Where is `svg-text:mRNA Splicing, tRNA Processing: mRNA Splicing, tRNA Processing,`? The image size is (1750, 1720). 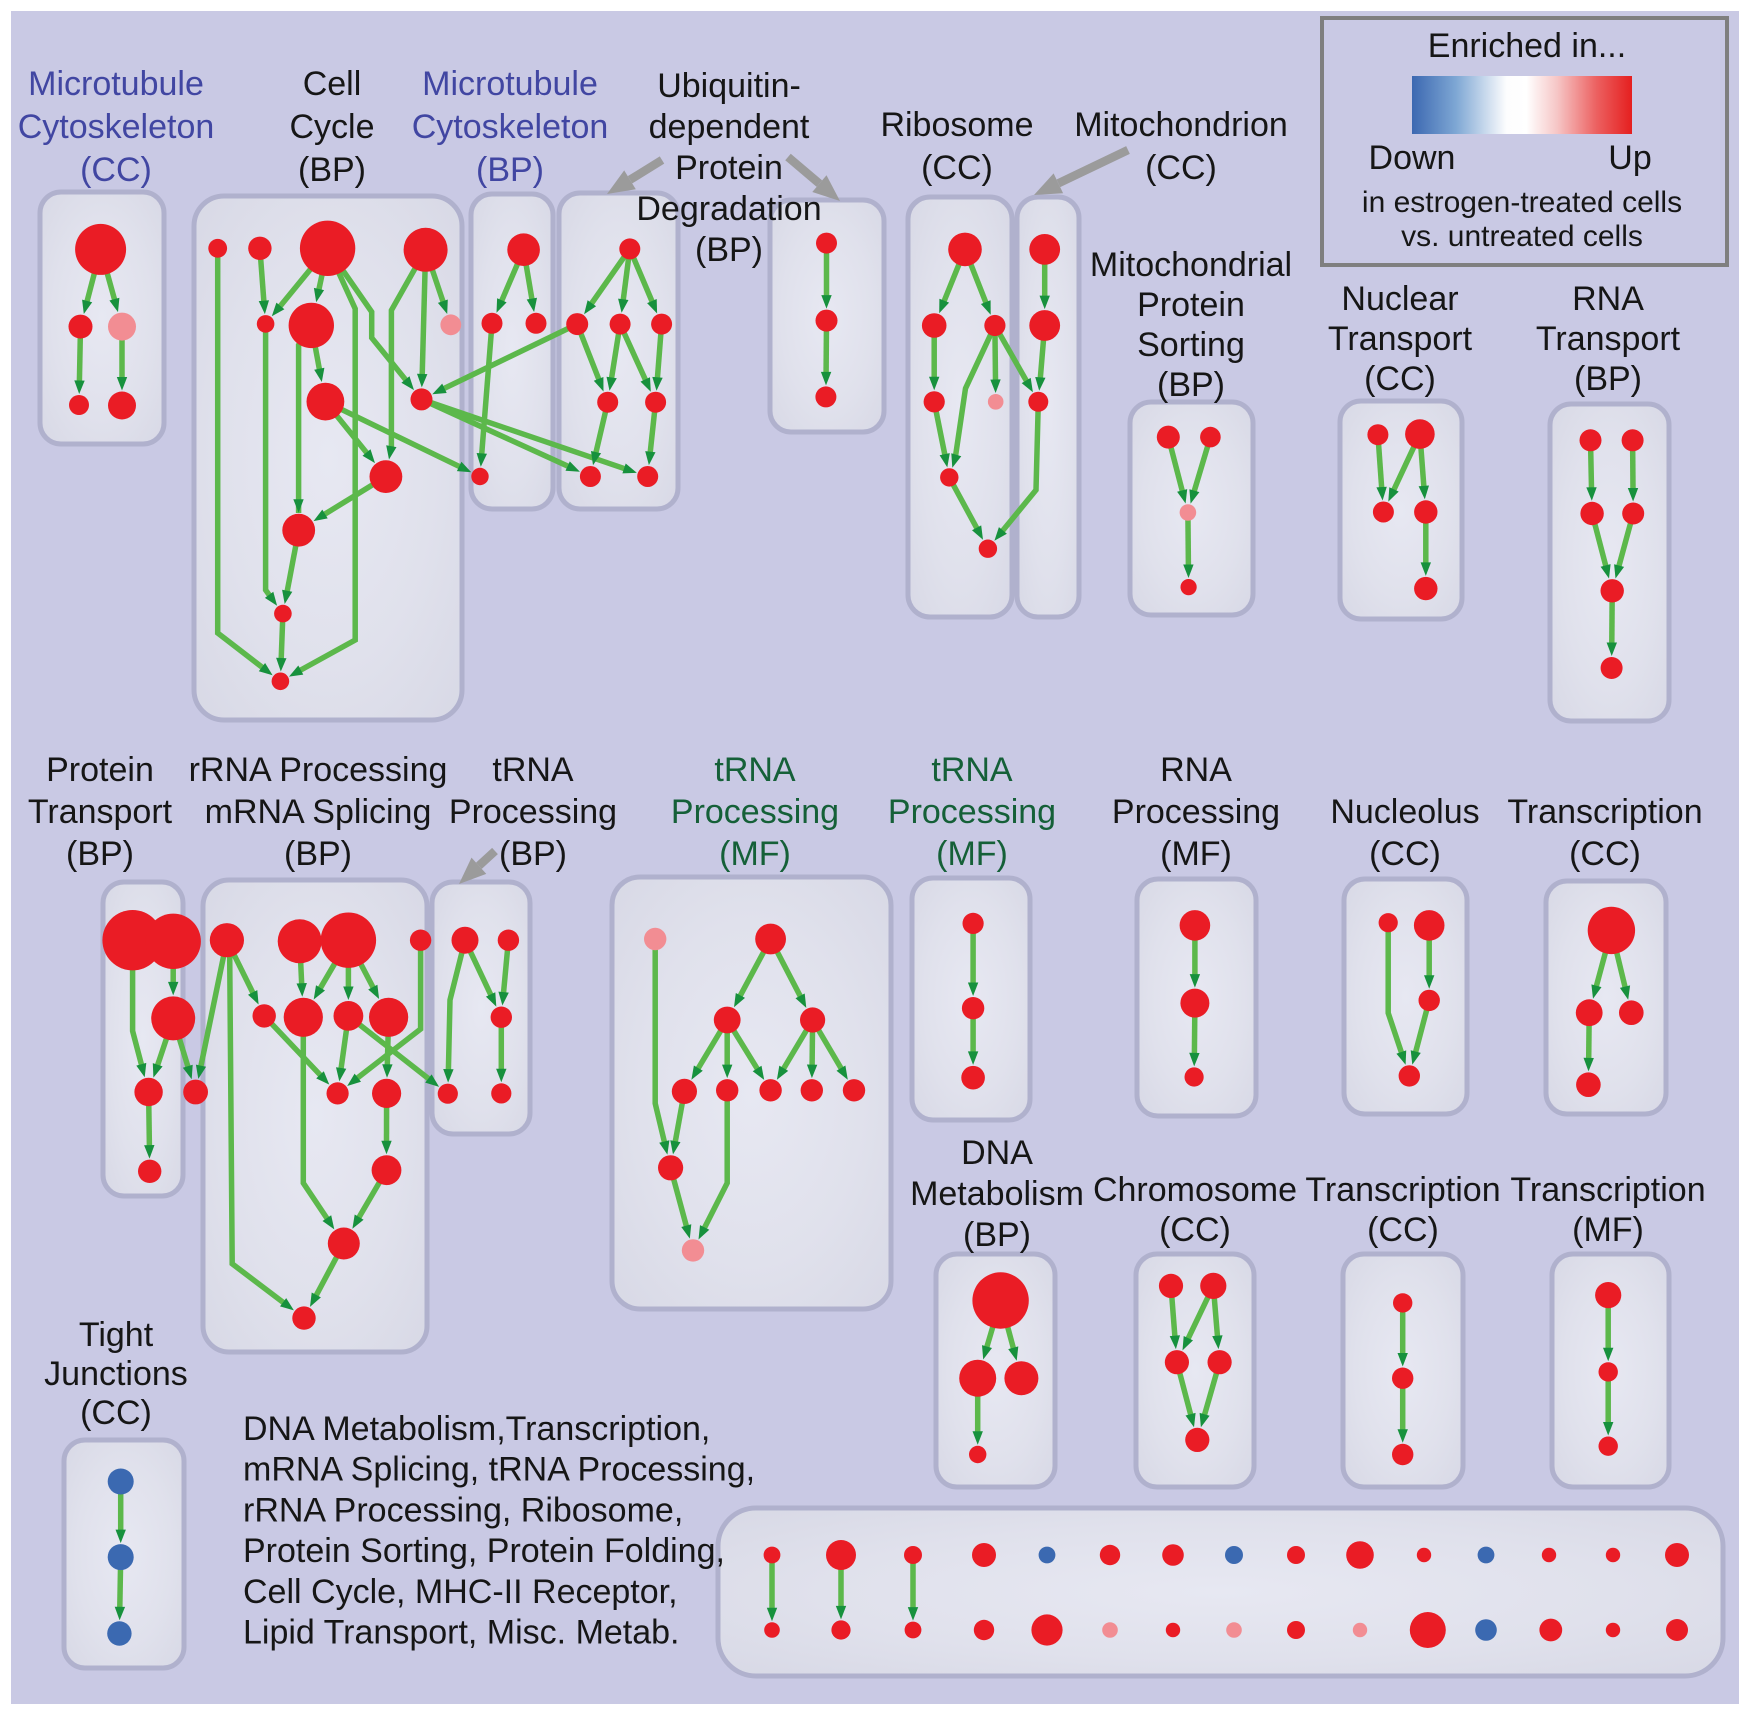 svg-text:mRNA Splicing, tRNA Processing: mRNA Splicing, tRNA Processing, is located at coordinates (499, 1470).